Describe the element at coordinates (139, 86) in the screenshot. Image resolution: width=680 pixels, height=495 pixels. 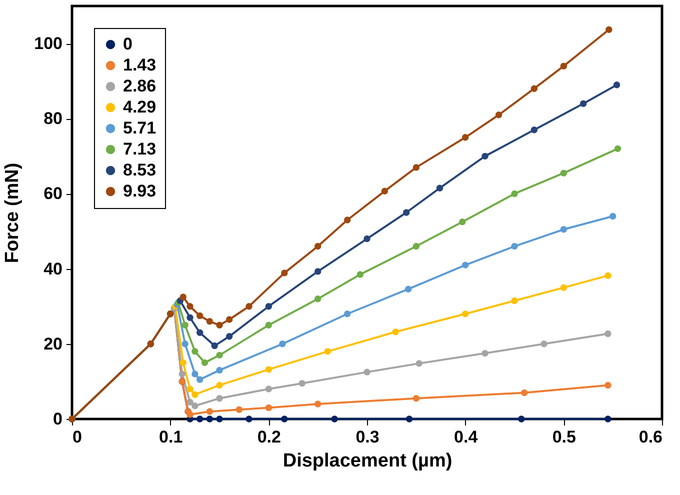
I see `legend-label: 2.86` at that location.